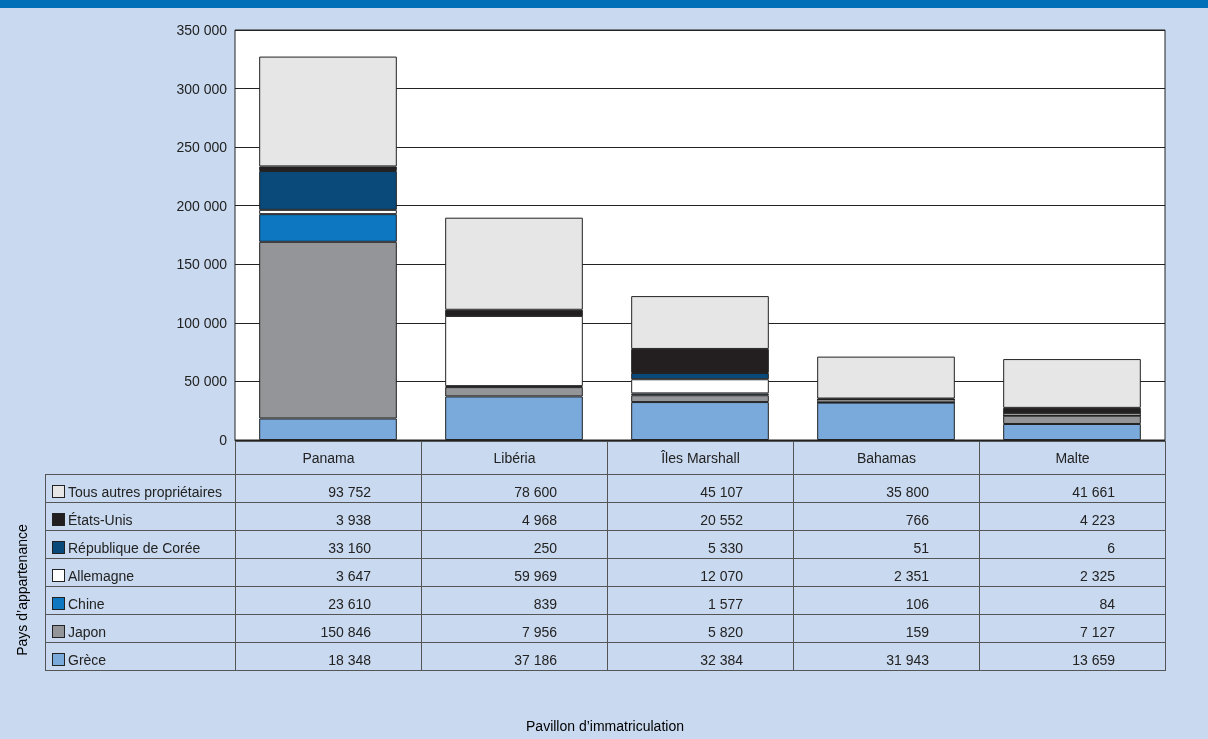  What do you see at coordinates (1072, 516) in the screenshot?
I see `data-label: 4 223` at bounding box center [1072, 516].